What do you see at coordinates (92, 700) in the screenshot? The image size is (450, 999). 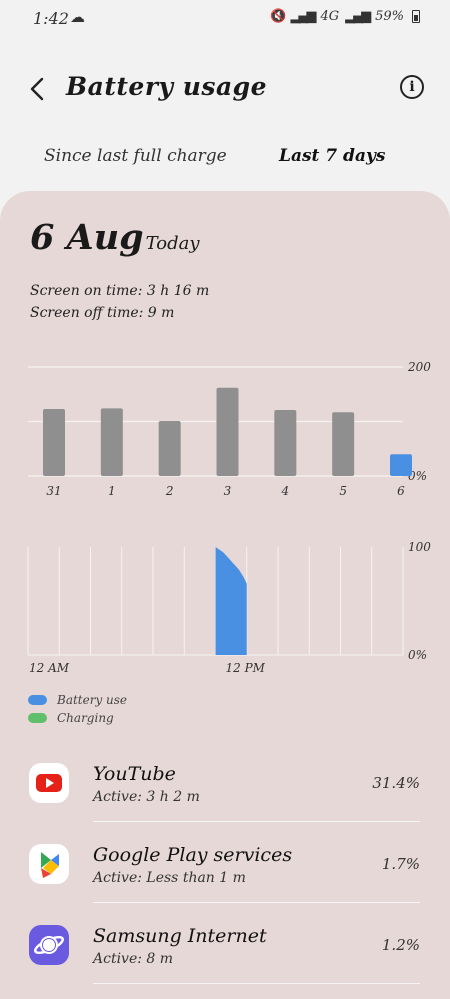 I see `legend-label: Battery use` at bounding box center [92, 700].